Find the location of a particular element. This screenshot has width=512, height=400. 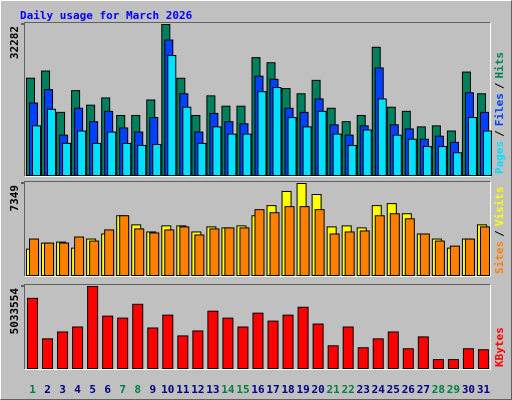

legend-entry: Pages is located at coordinates (499, 157).